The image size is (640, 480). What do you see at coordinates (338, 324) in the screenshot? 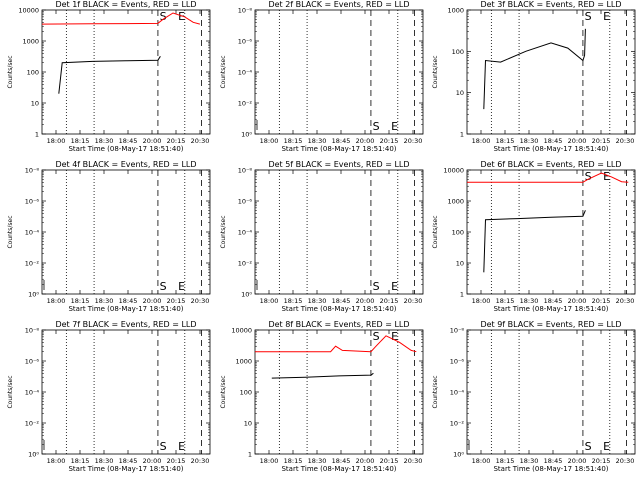
I see `panel-title: Det 8f BLACK = Events, RED = LLD` at bounding box center [338, 324].